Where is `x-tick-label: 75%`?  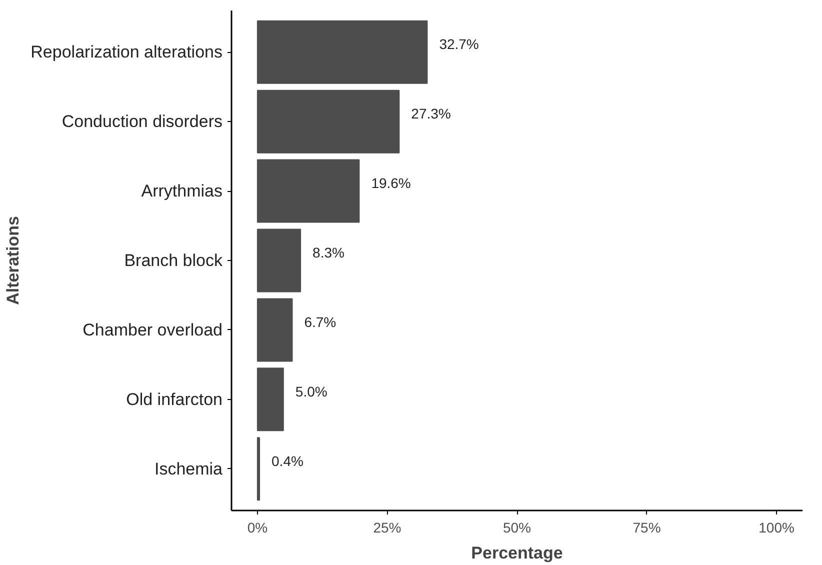
x-tick-label: 75% is located at coordinates (646, 528).